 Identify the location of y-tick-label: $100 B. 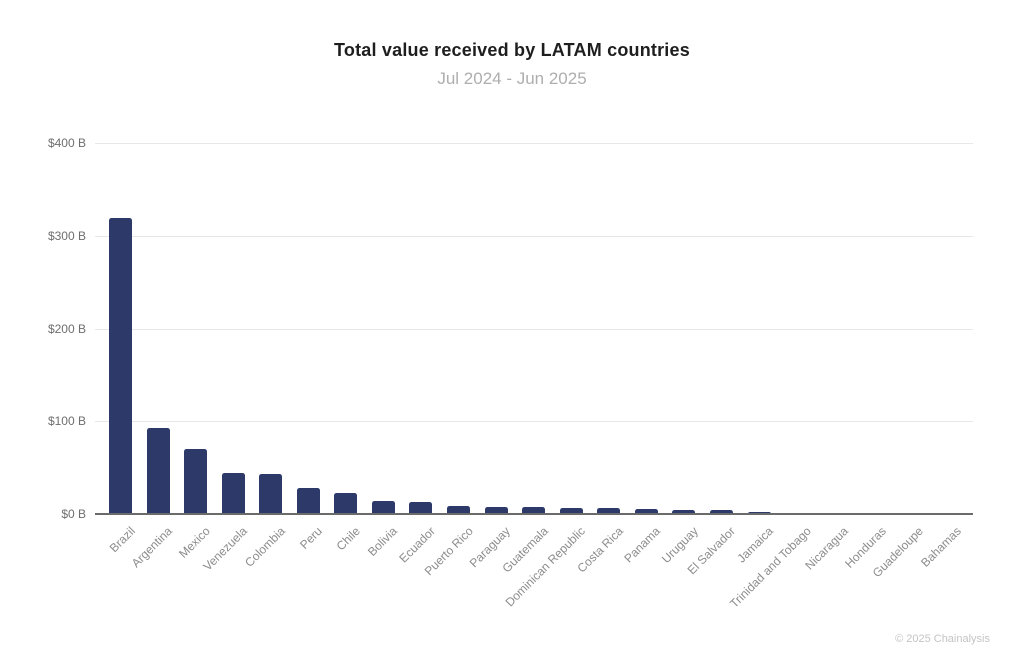
(66, 421).